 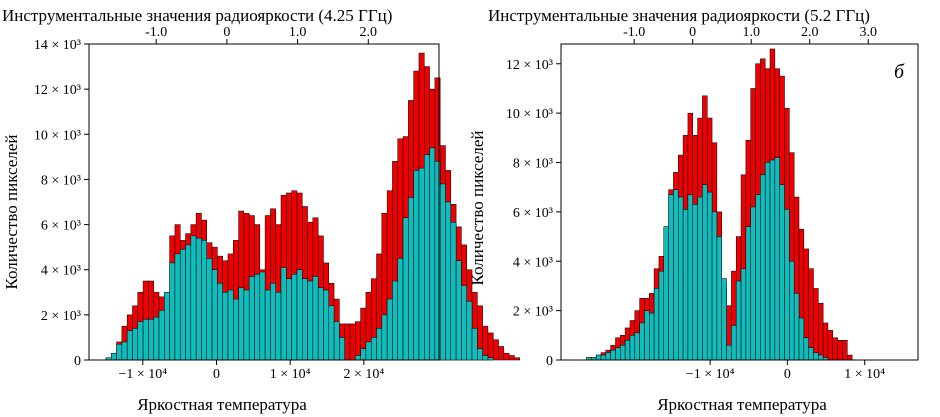 What do you see at coordinates (533, 213) in the screenshot?
I see `panel-b-y-tick-label: 6 × 10³` at bounding box center [533, 213].